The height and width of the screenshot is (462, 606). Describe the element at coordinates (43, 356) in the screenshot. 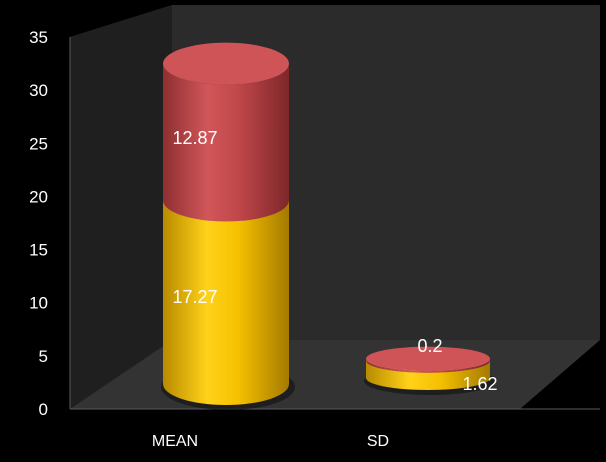

I see `y-tick-label: 5` at that location.